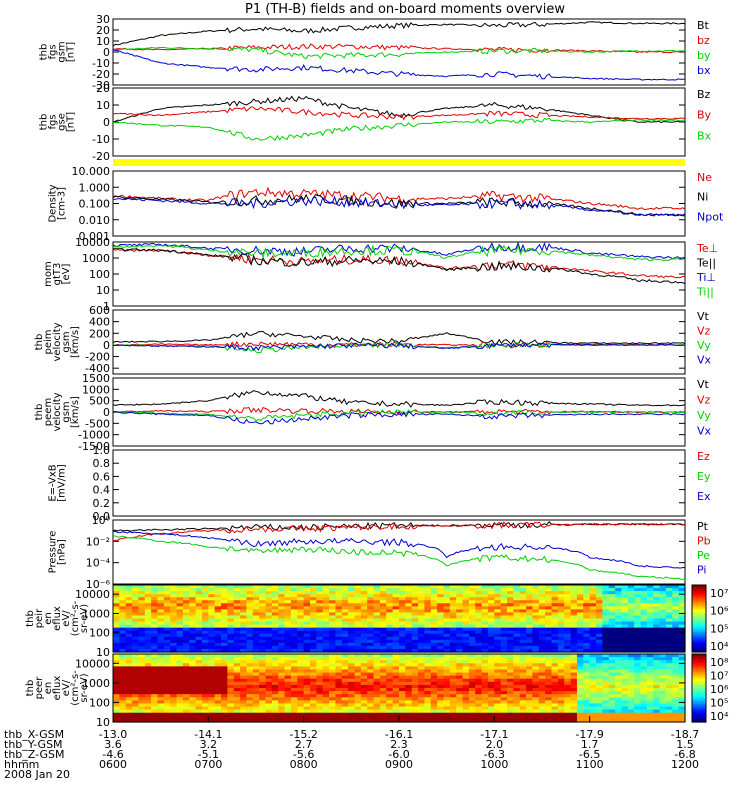  I want to click on legend-label: Ni, so click(702, 197).